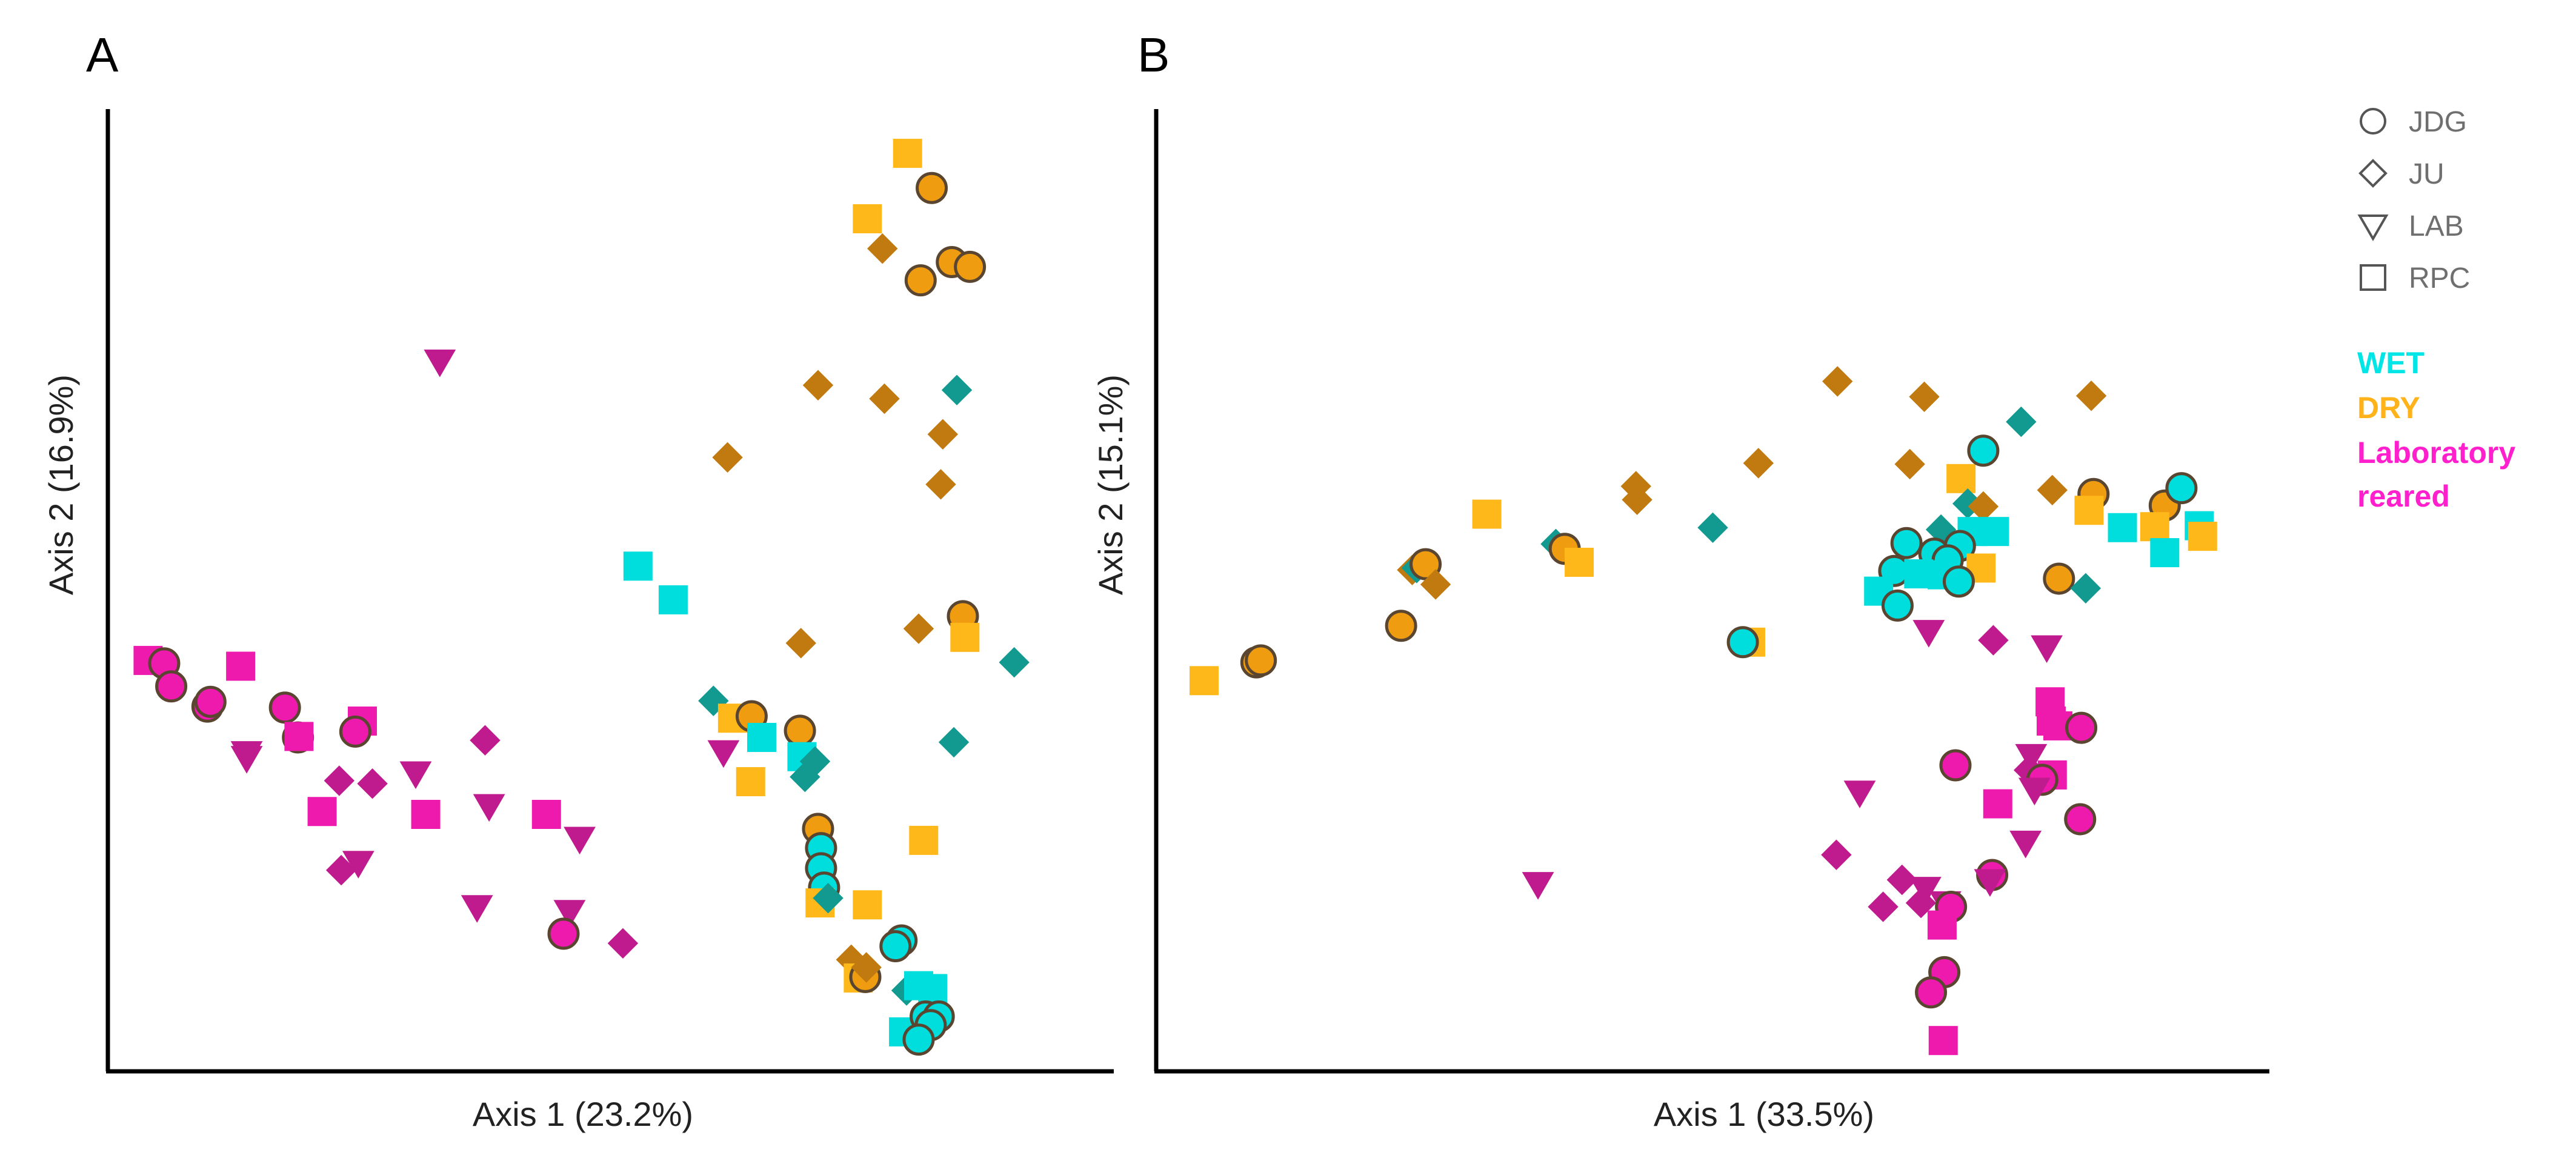 Image resolution: width=2576 pixels, height=1161 pixels. Describe the element at coordinates (583, 1114) in the screenshot. I see `panel-a-x-title: Axis 1 (23.2%)` at that location.